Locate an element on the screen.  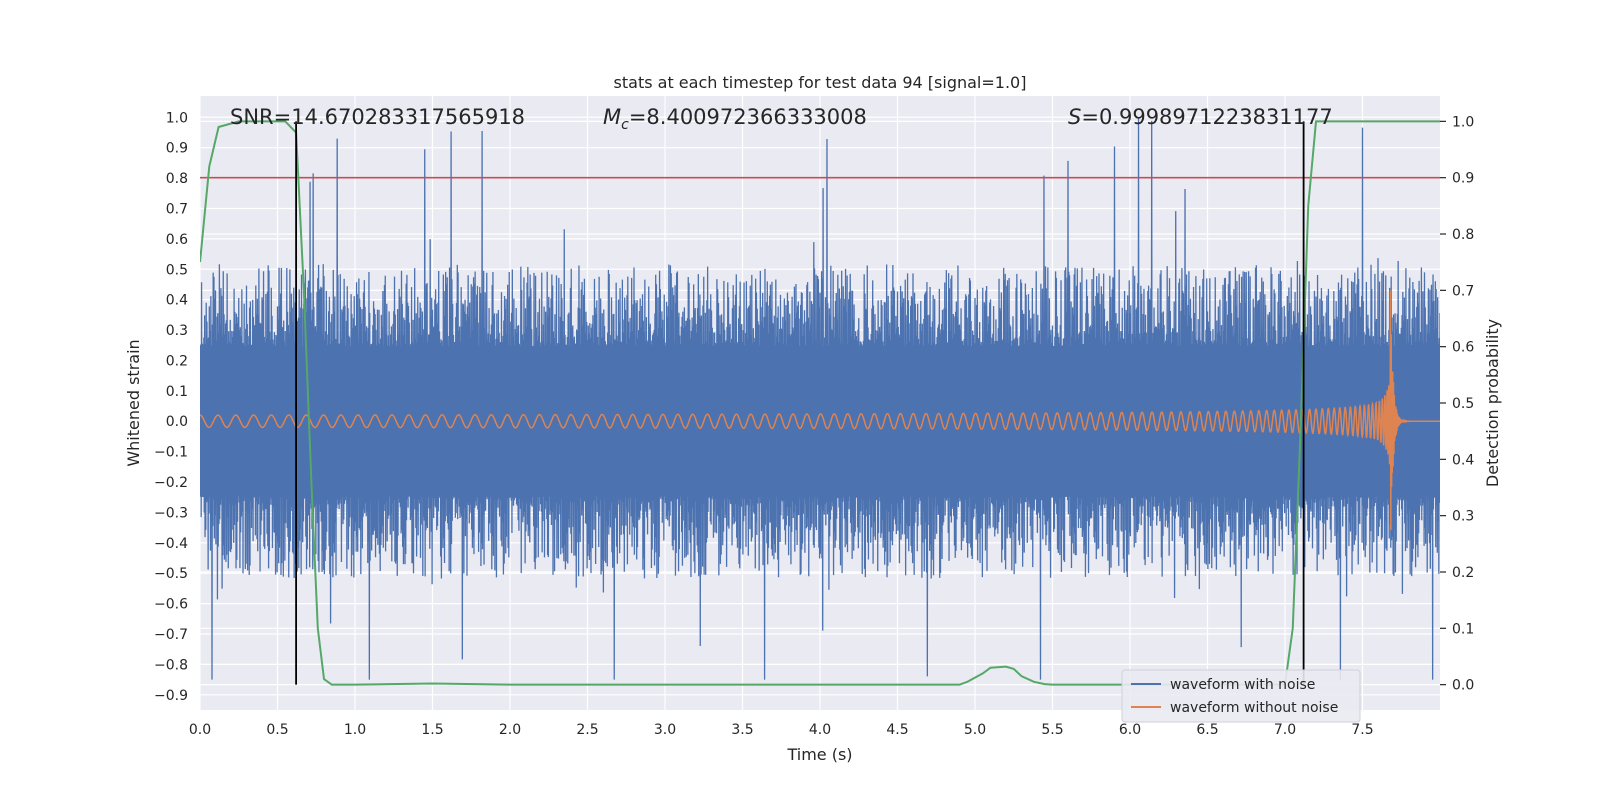
y-left-tick-label: −0.6 is located at coordinates (171, 605).